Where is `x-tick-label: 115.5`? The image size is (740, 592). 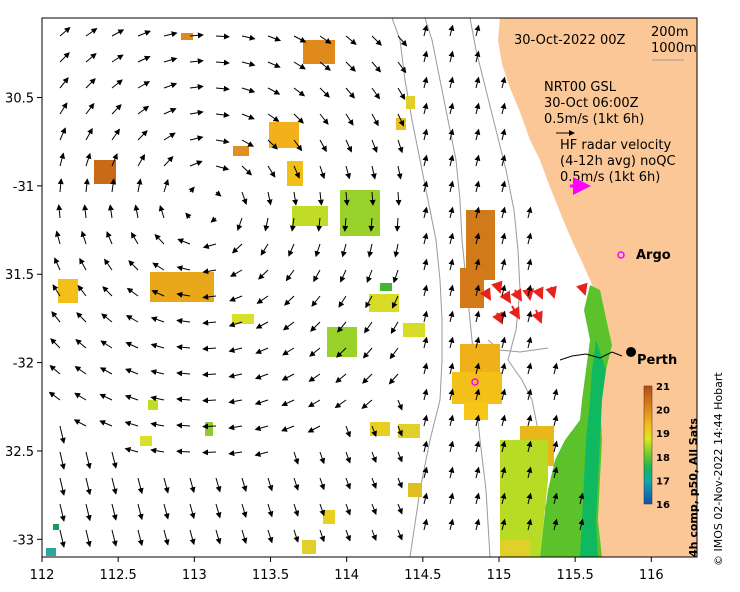
x-tick-label: 115.5 is located at coordinates (575, 575).